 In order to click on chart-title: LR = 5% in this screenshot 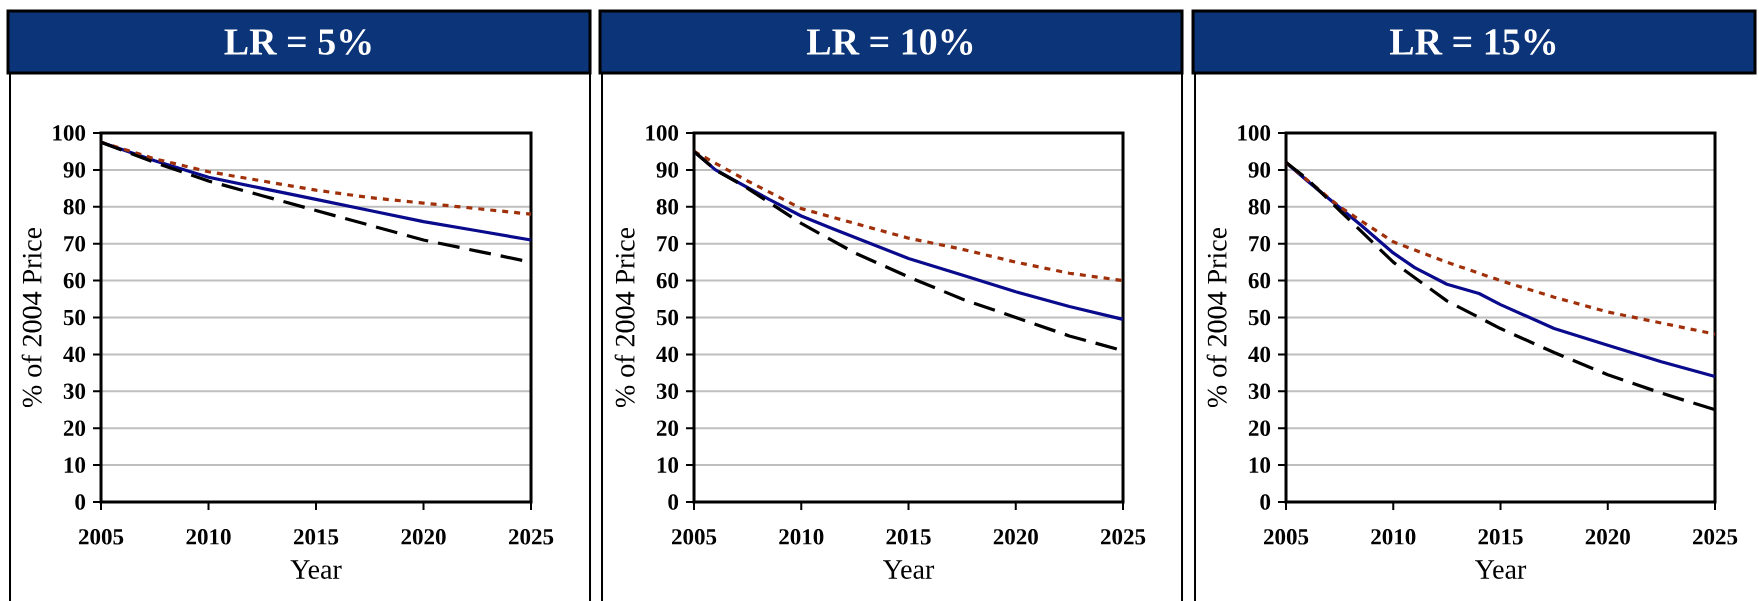, I will do `click(297, 42)`.